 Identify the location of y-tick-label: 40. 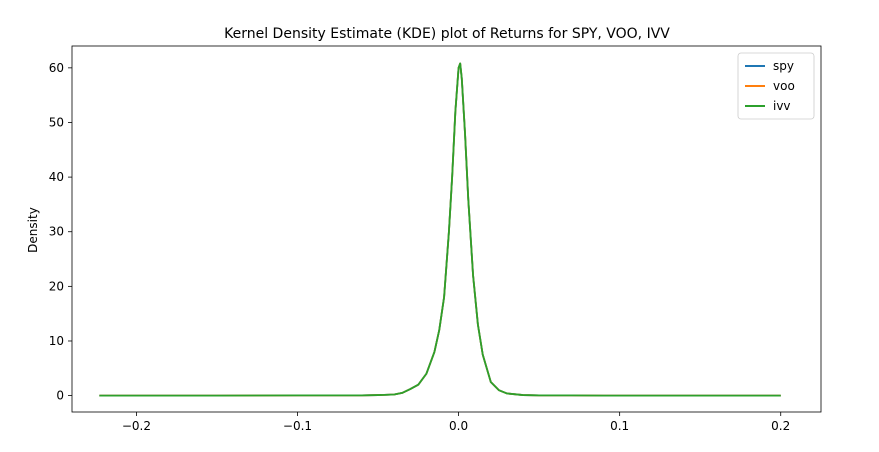
(56, 177).